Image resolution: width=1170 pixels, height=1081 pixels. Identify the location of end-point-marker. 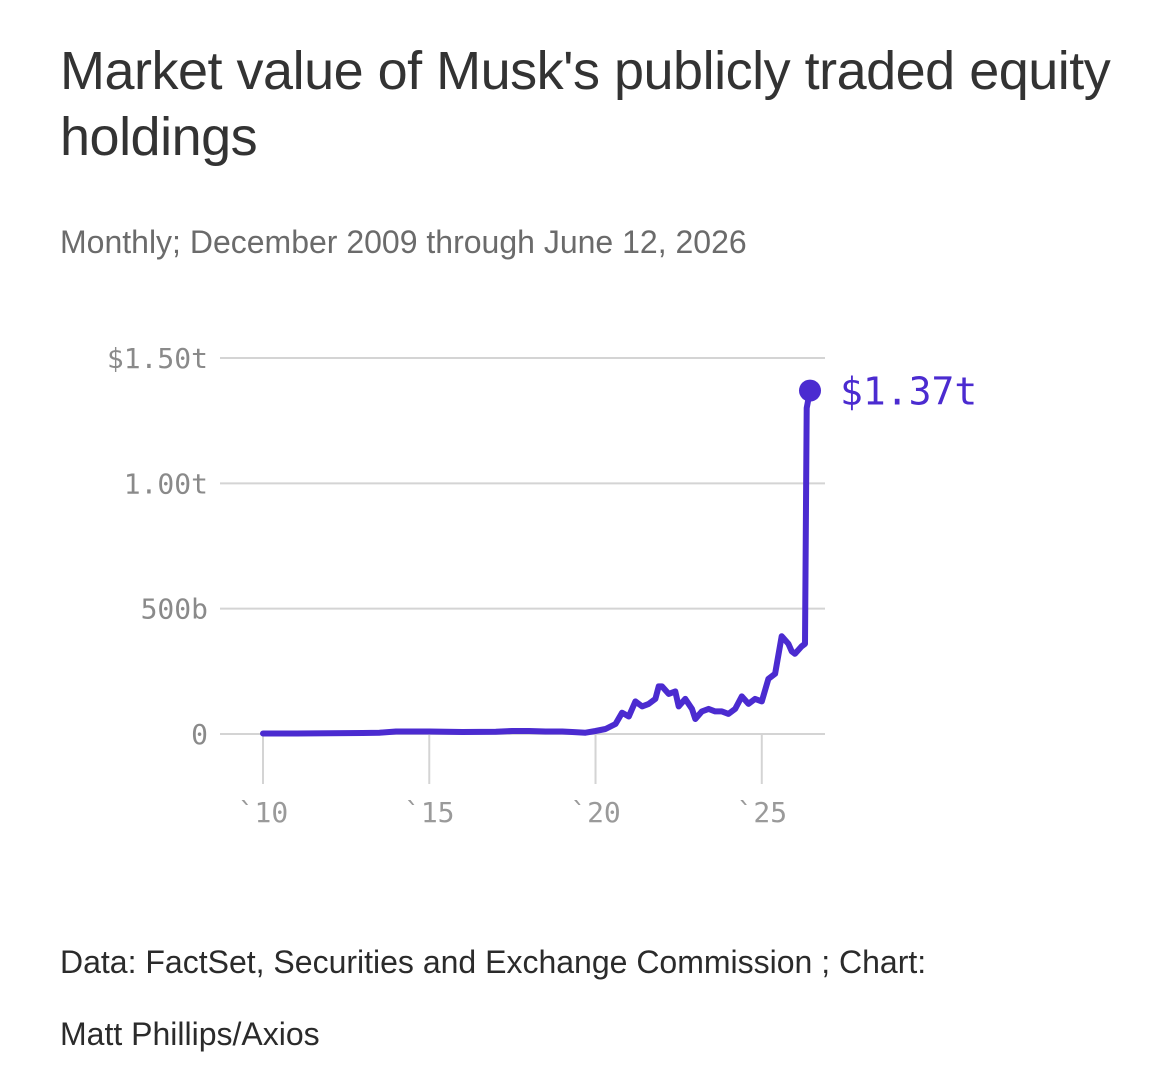
(810, 390).